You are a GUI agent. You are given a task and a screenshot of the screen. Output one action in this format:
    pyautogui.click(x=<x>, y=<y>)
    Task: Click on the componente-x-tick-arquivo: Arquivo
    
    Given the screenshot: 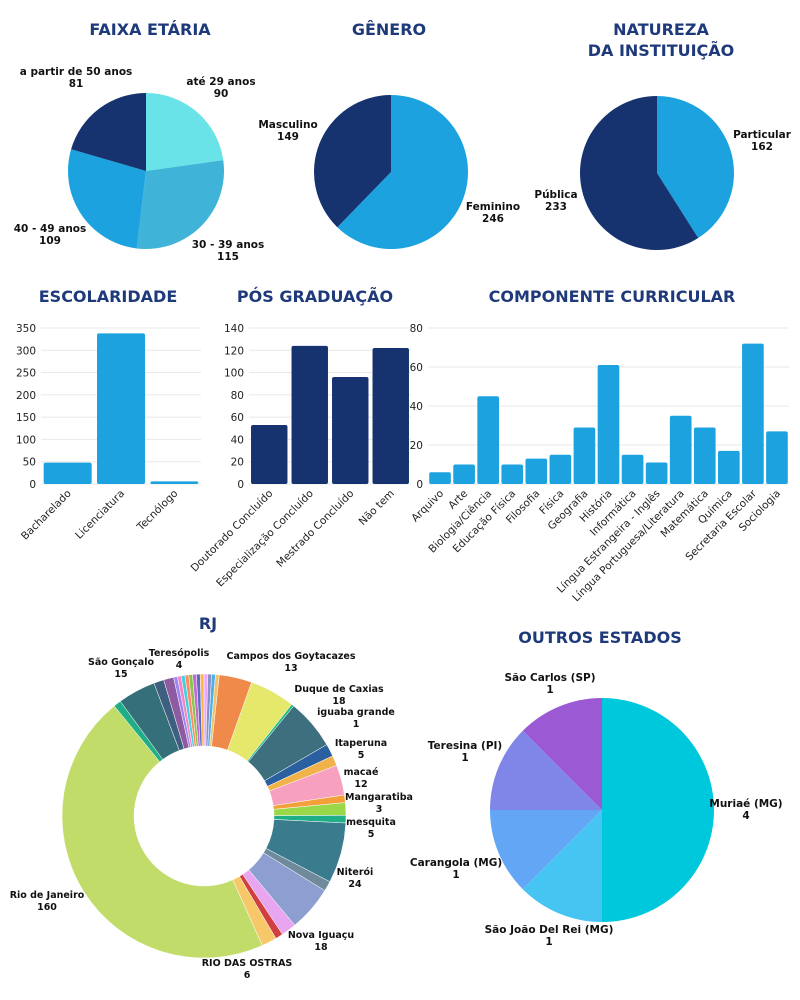 What is the action you would take?
    pyautogui.click(x=427, y=506)
    